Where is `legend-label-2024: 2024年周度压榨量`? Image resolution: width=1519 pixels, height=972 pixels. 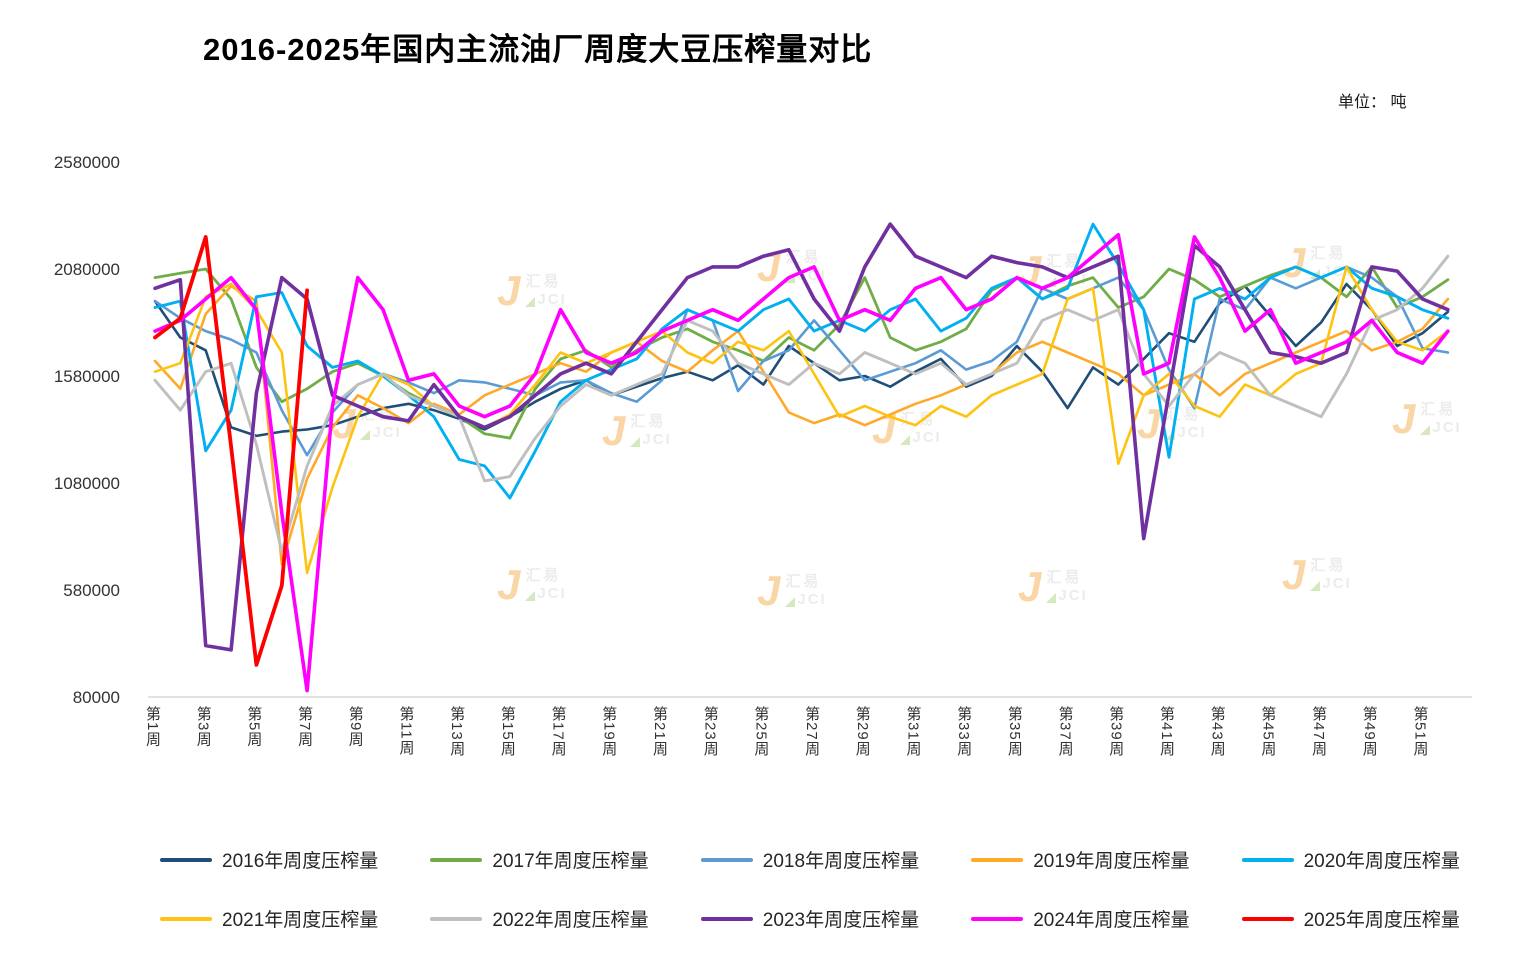
legend-label-2024: 2024年周度压榨量 is located at coordinates (1111, 920).